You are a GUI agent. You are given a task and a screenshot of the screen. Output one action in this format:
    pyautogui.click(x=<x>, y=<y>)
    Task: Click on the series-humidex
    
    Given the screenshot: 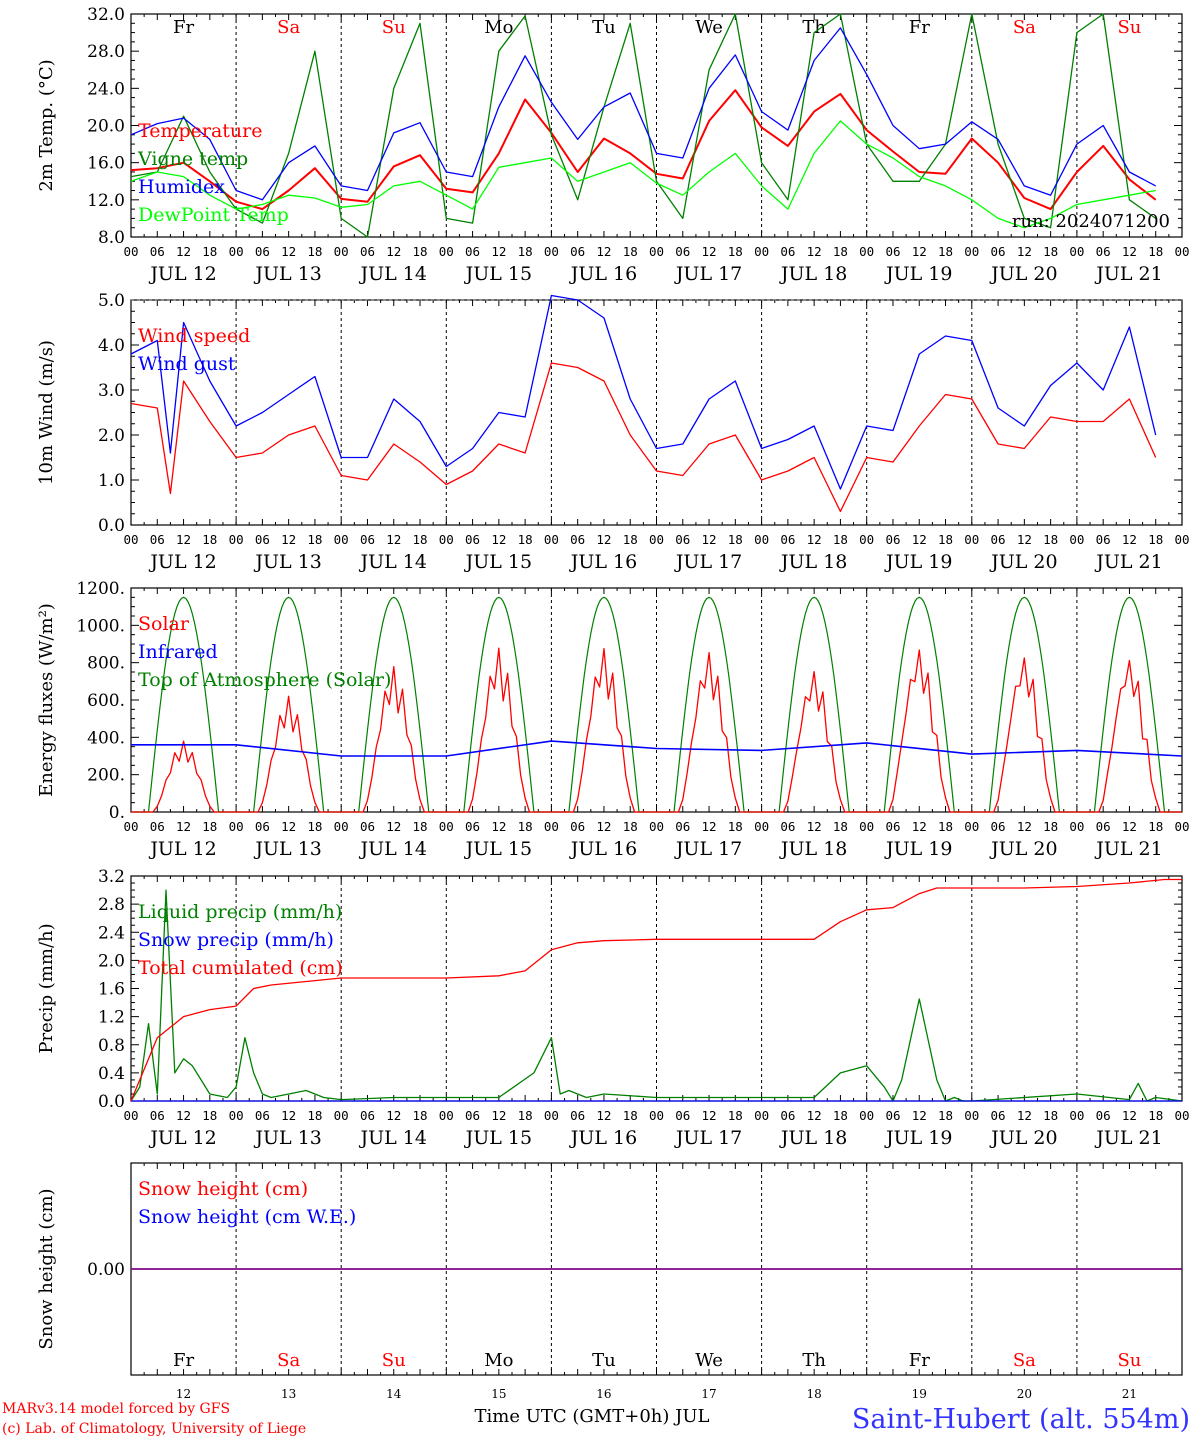 What is the action you would take?
    pyautogui.click(x=643, y=114)
    